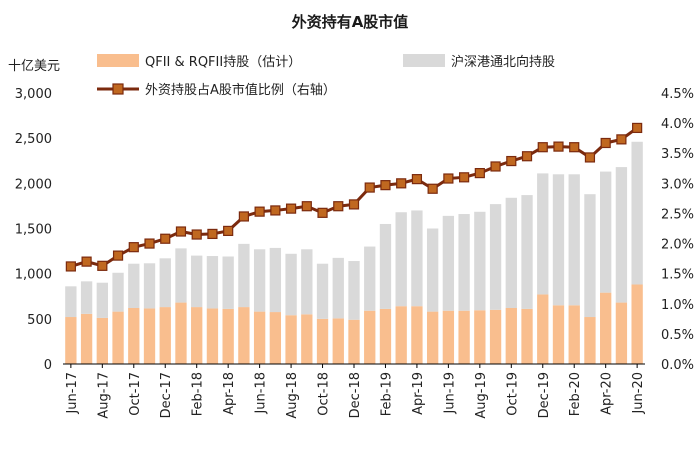  What do you see at coordinates (607, 393) in the screenshot?
I see `x-tick-label: Apr-20` at bounding box center [607, 393].